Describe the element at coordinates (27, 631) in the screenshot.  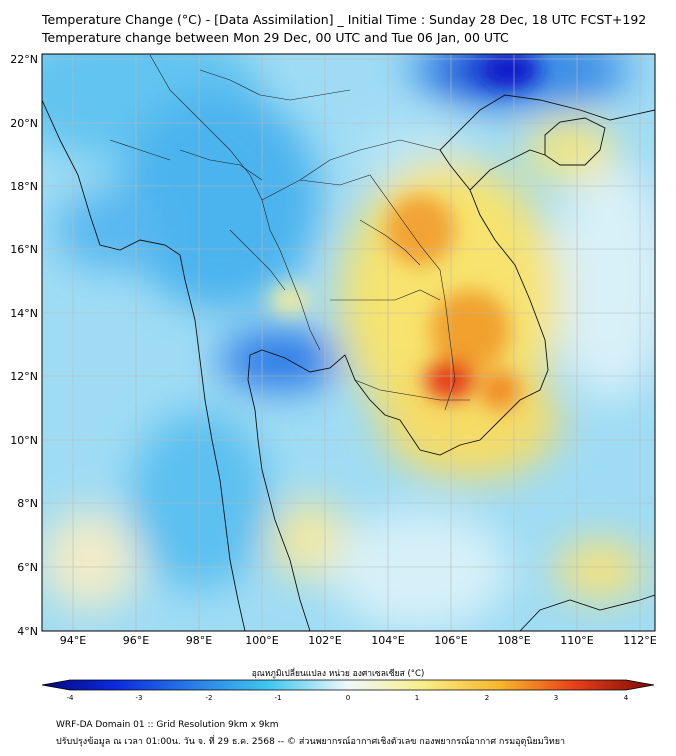
I see `lat-label: 4°N` at that location.